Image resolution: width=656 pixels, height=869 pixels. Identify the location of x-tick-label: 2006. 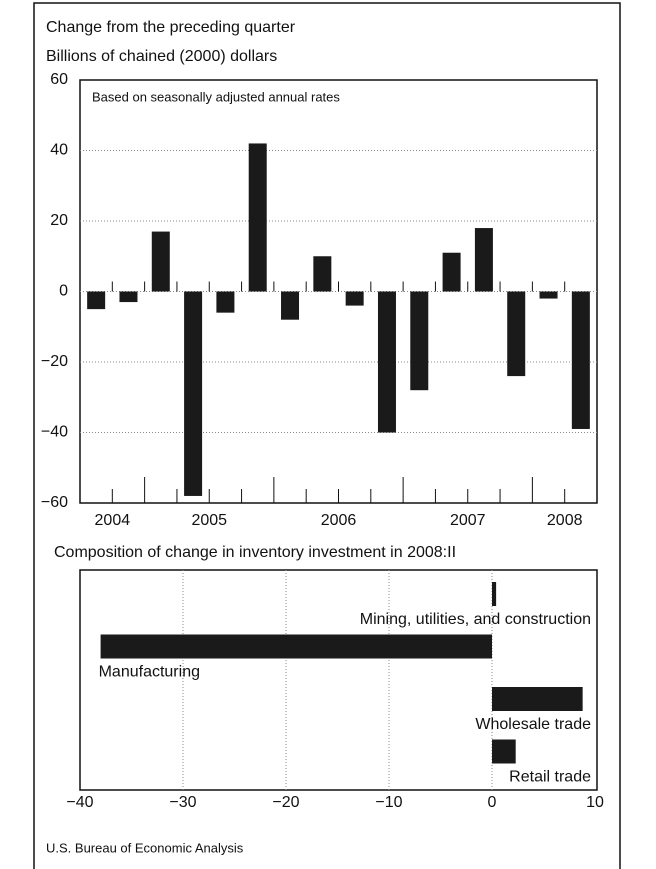
(339, 520).